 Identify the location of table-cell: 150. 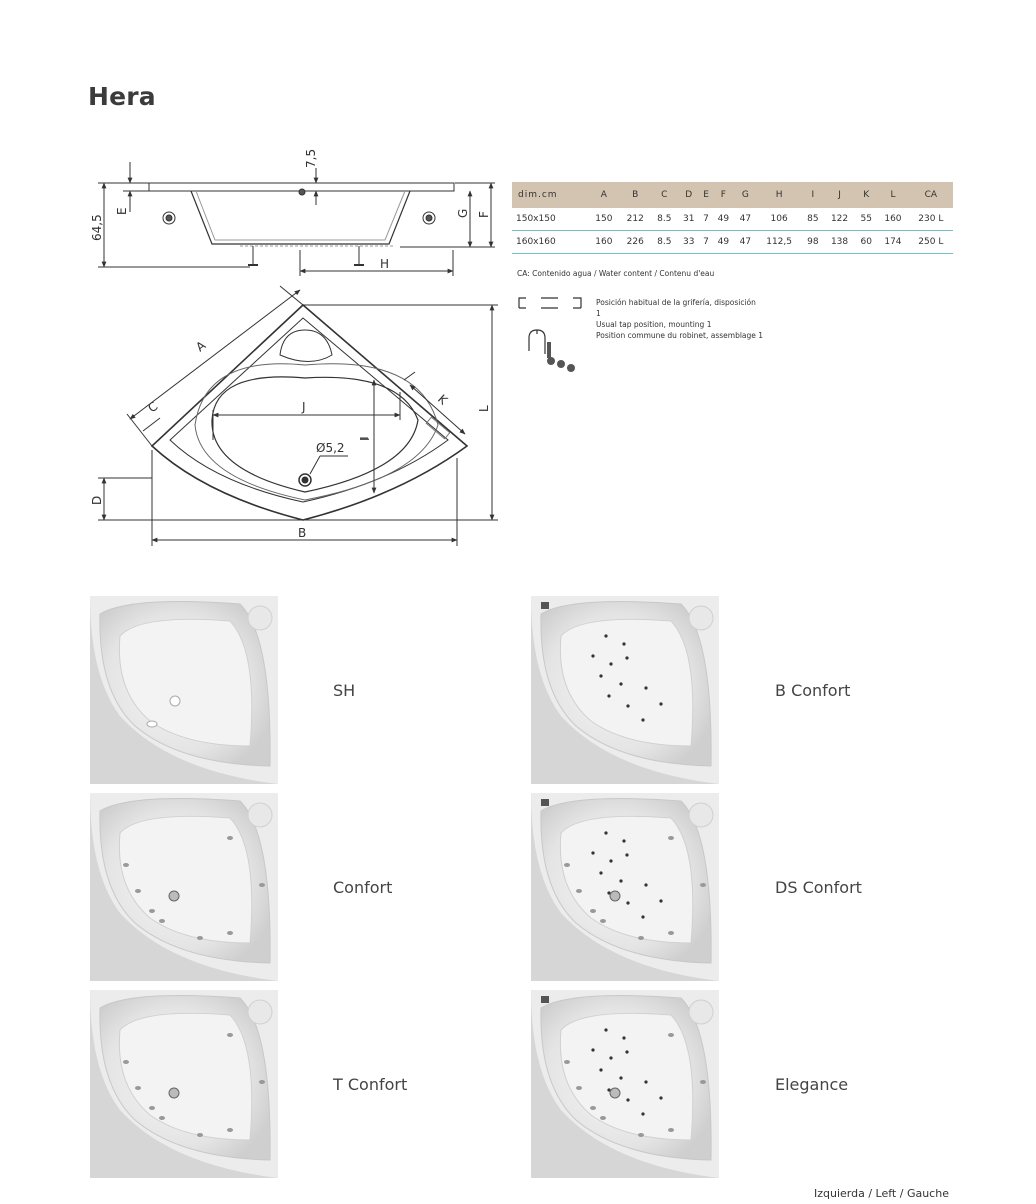
(604, 219).